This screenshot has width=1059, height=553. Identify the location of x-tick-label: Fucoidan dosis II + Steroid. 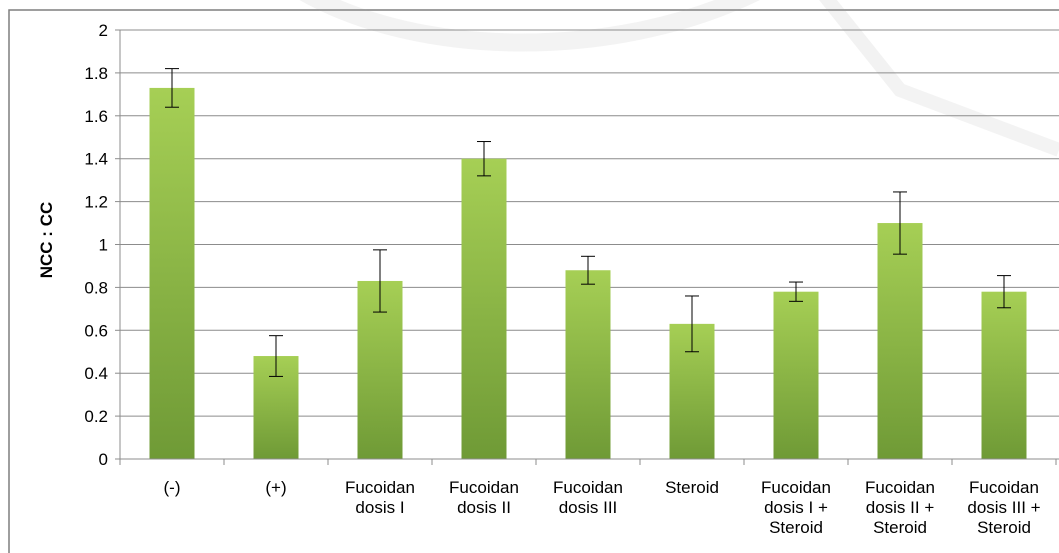
(900, 507).